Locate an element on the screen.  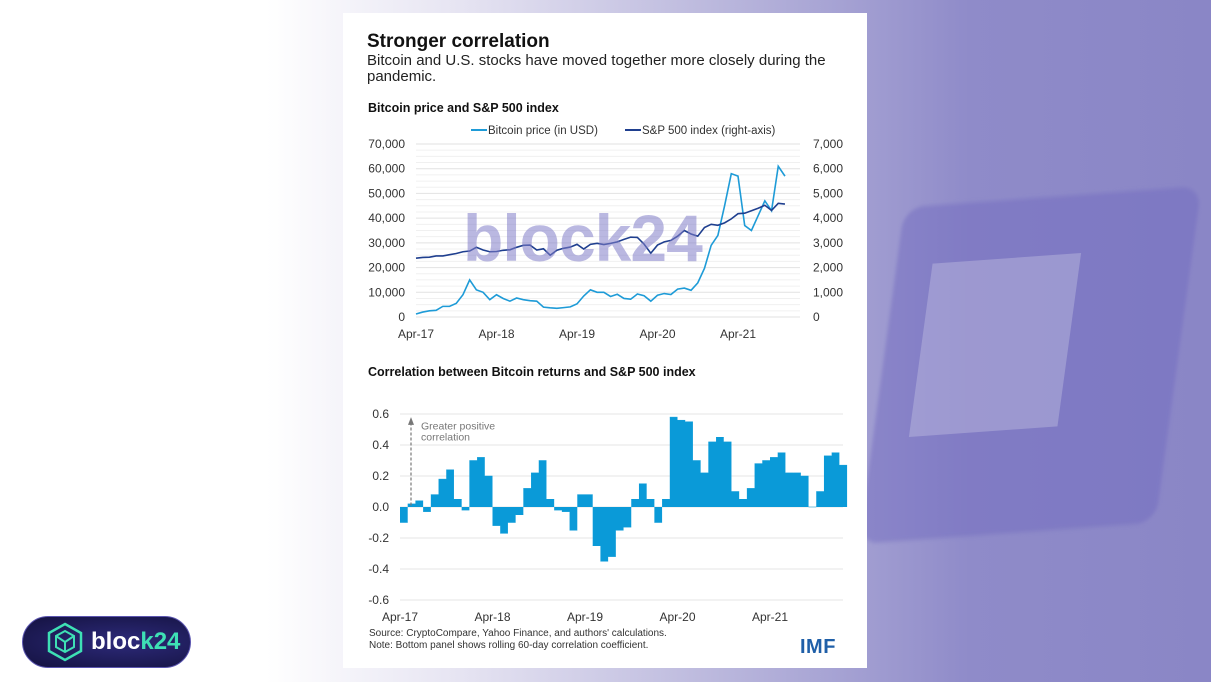
y-tick-left: 20,000 is located at coordinates (386, 268).